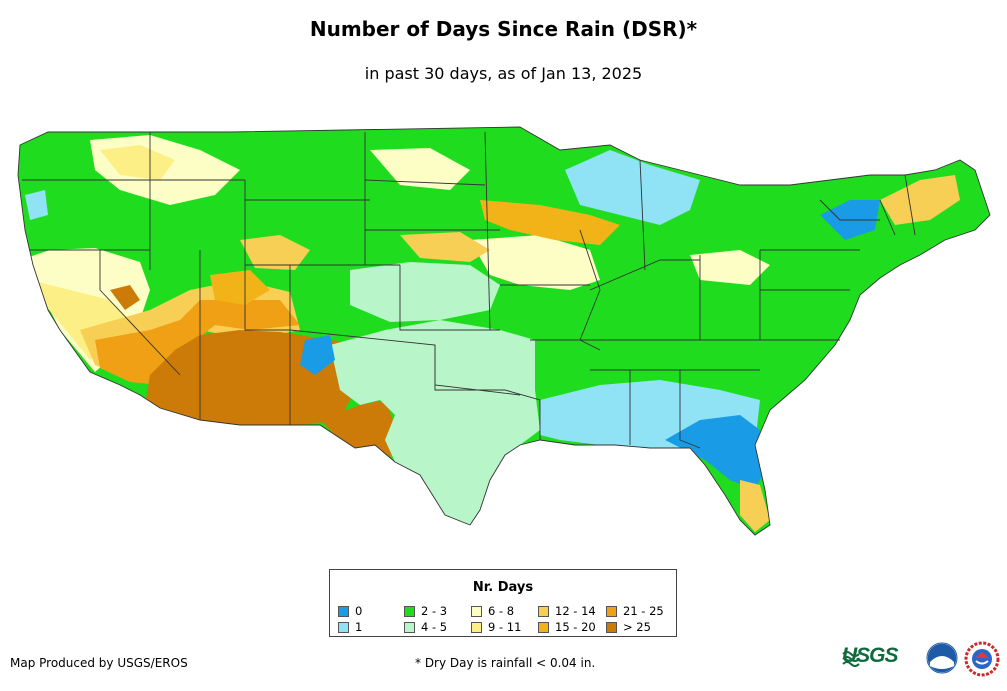  What do you see at coordinates (435, 422) in the screenshot?
I see `area-4-5-texas-plains` at bounding box center [435, 422].